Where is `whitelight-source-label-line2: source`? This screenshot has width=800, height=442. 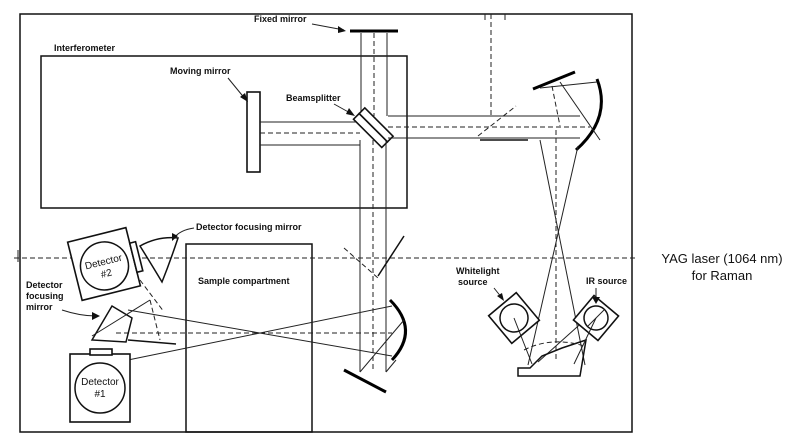 whitelight-source-label-line2: source is located at coordinates (473, 282).